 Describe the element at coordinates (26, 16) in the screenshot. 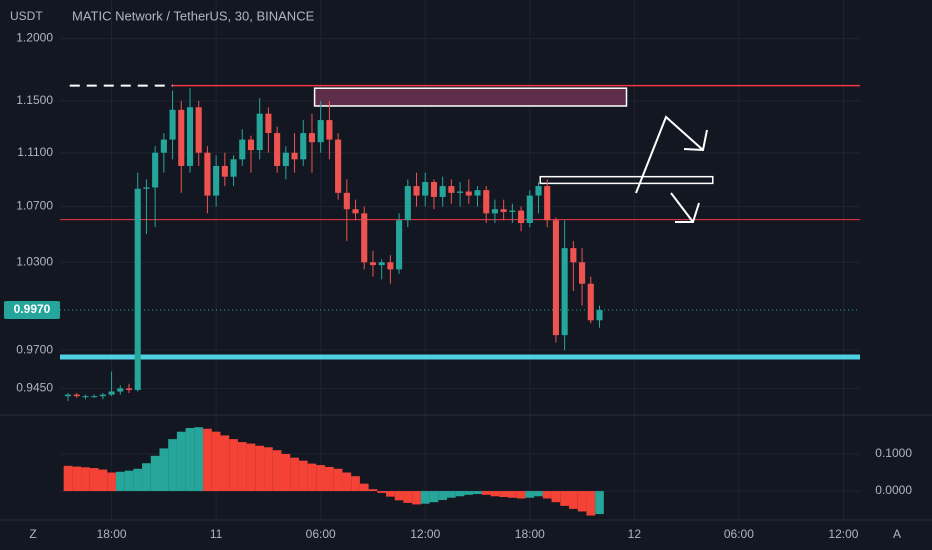

I see `unit-label: USDT` at that location.